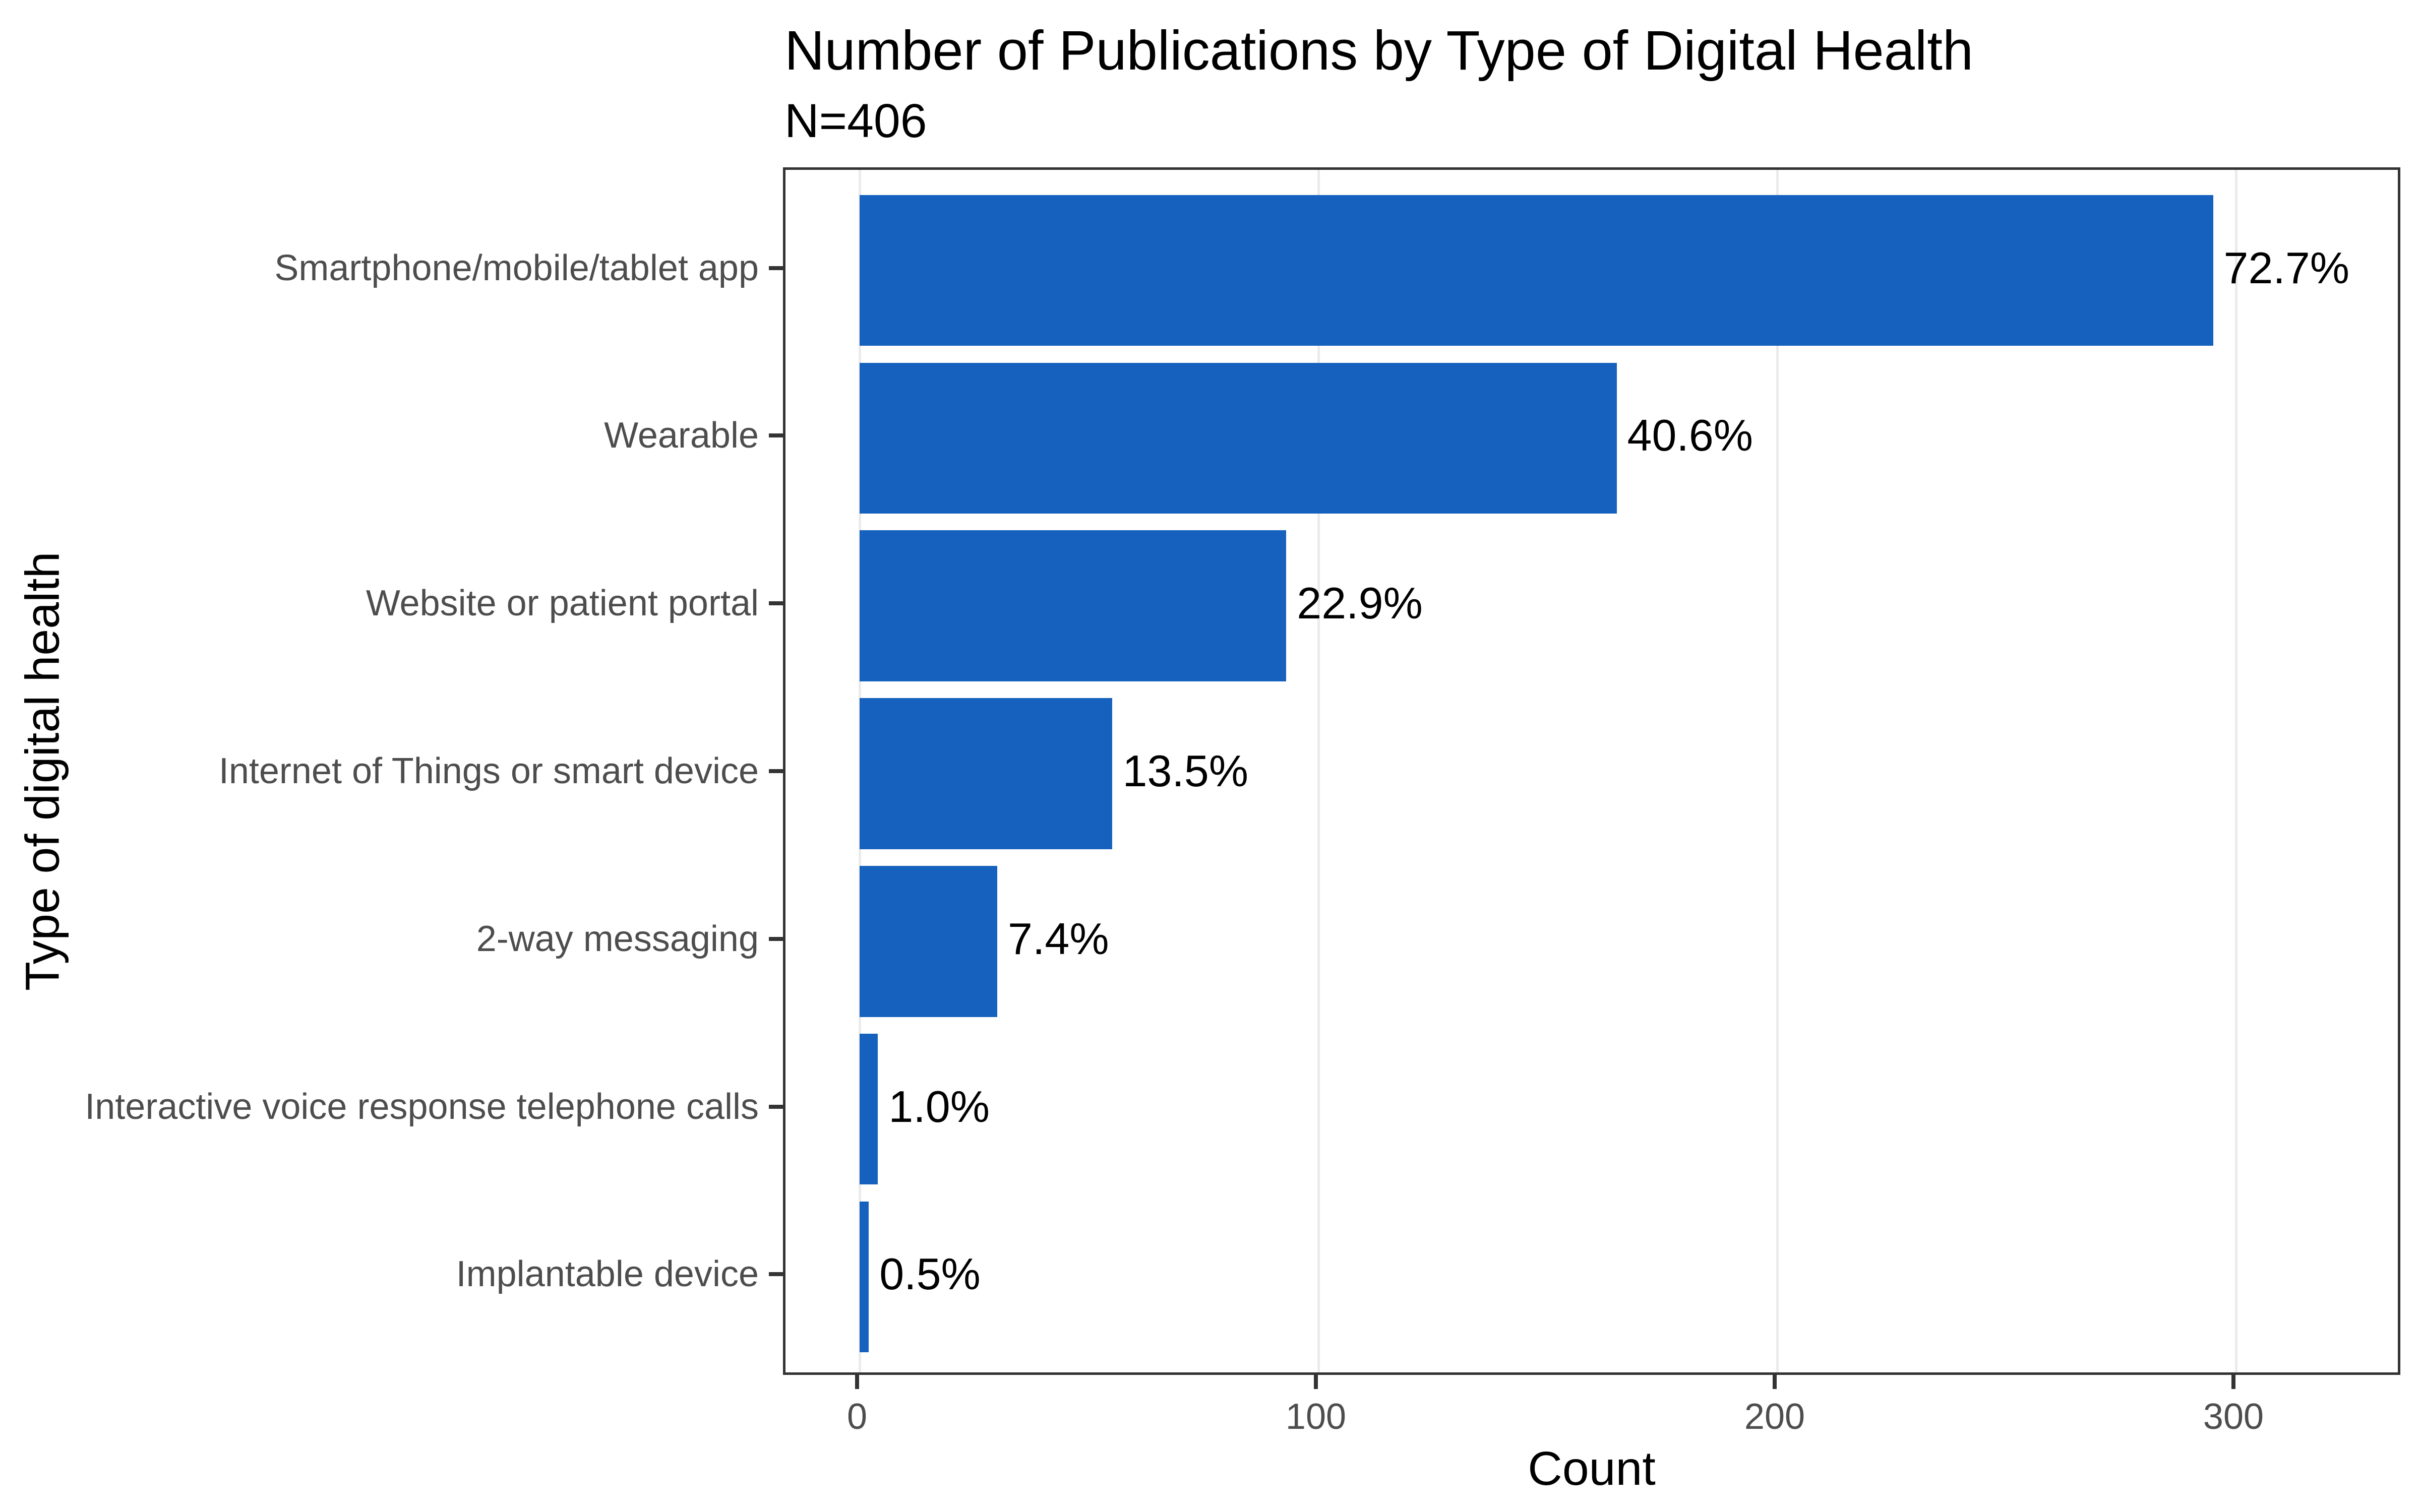 Image resolution: width=2420 pixels, height=1512 pixels. Describe the element at coordinates (617, 938) in the screenshot. I see `y-axis-category-label: 2-way messaging` at that location.